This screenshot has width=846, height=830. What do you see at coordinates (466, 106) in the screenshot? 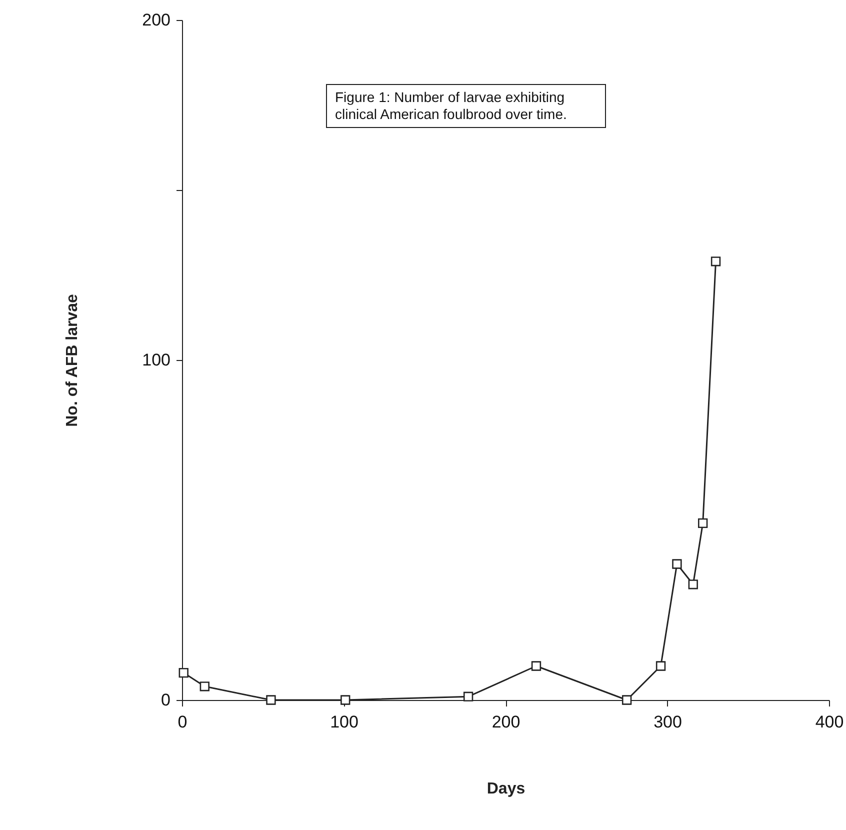
I see `caption-box: Figure 1: Number of larvae exhibiting clinical American foulbrood over time.` at bounding box center [466, 106].